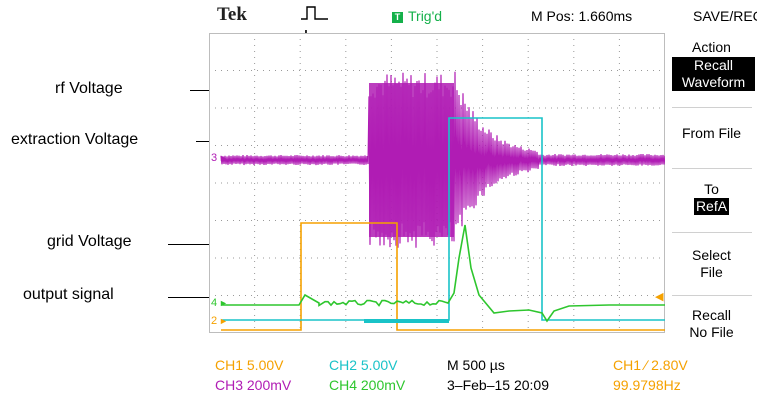  Describe the element at coordinates (711, 206) in the screenshot. I see `menu-to-value: RefA` at that location.